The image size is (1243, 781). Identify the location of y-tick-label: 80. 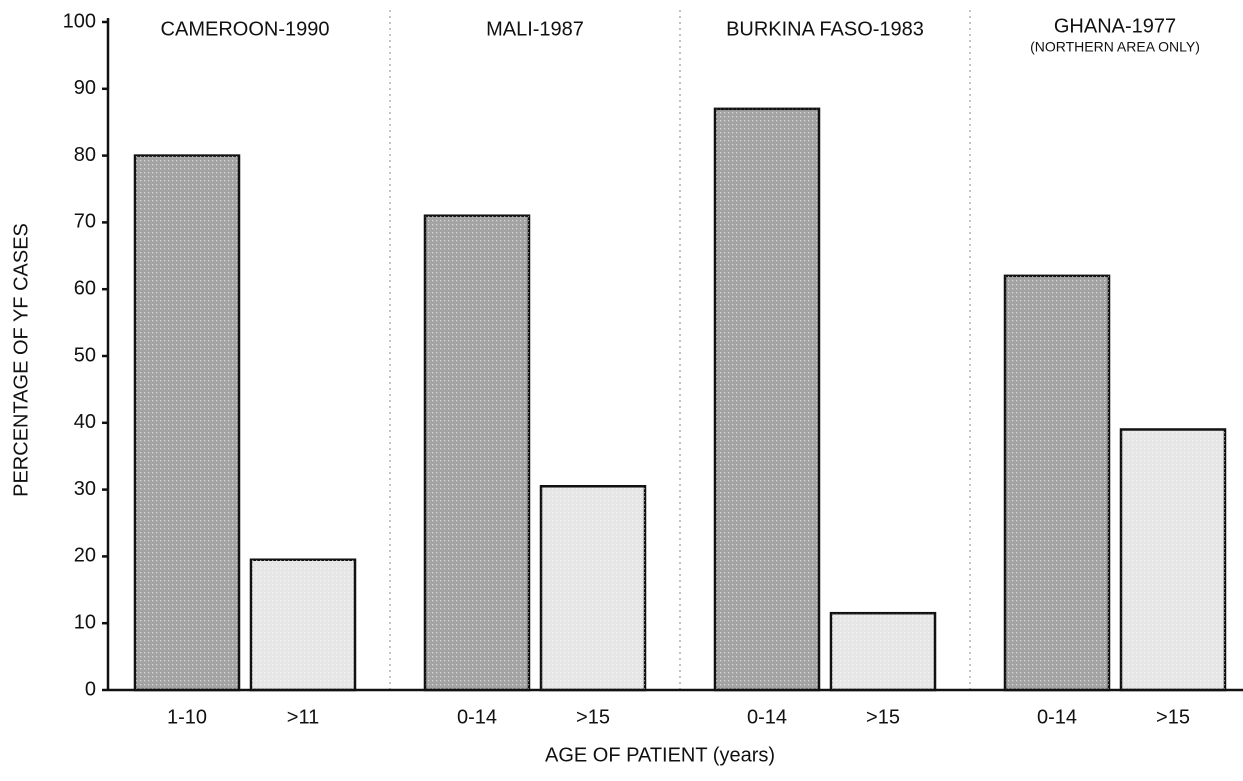
(85, 155).